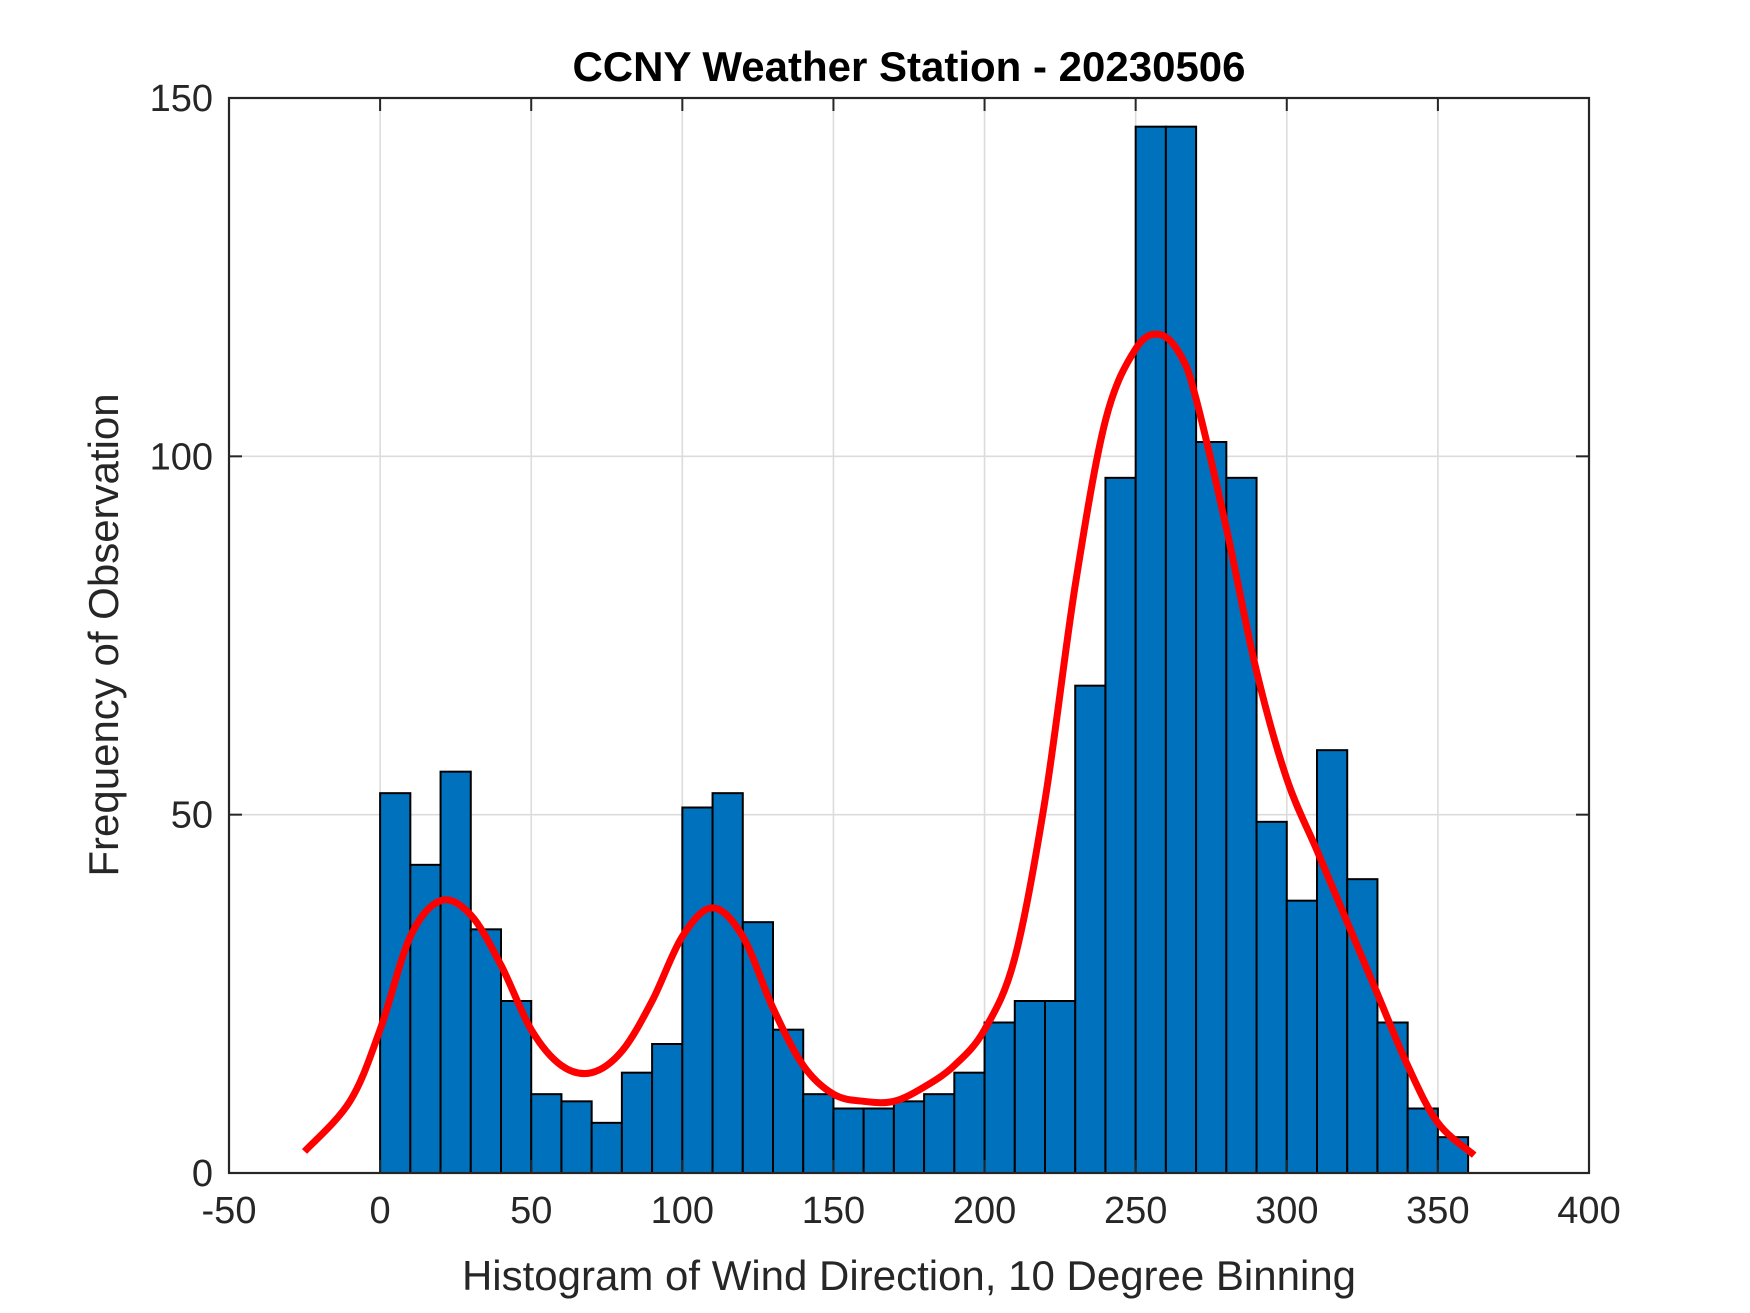 The height and width of the screenshot is (1313, 1750). Describe the element at coordinates (984, 1211) in the screenshot. I see `x-tick-label: 200` at that location.